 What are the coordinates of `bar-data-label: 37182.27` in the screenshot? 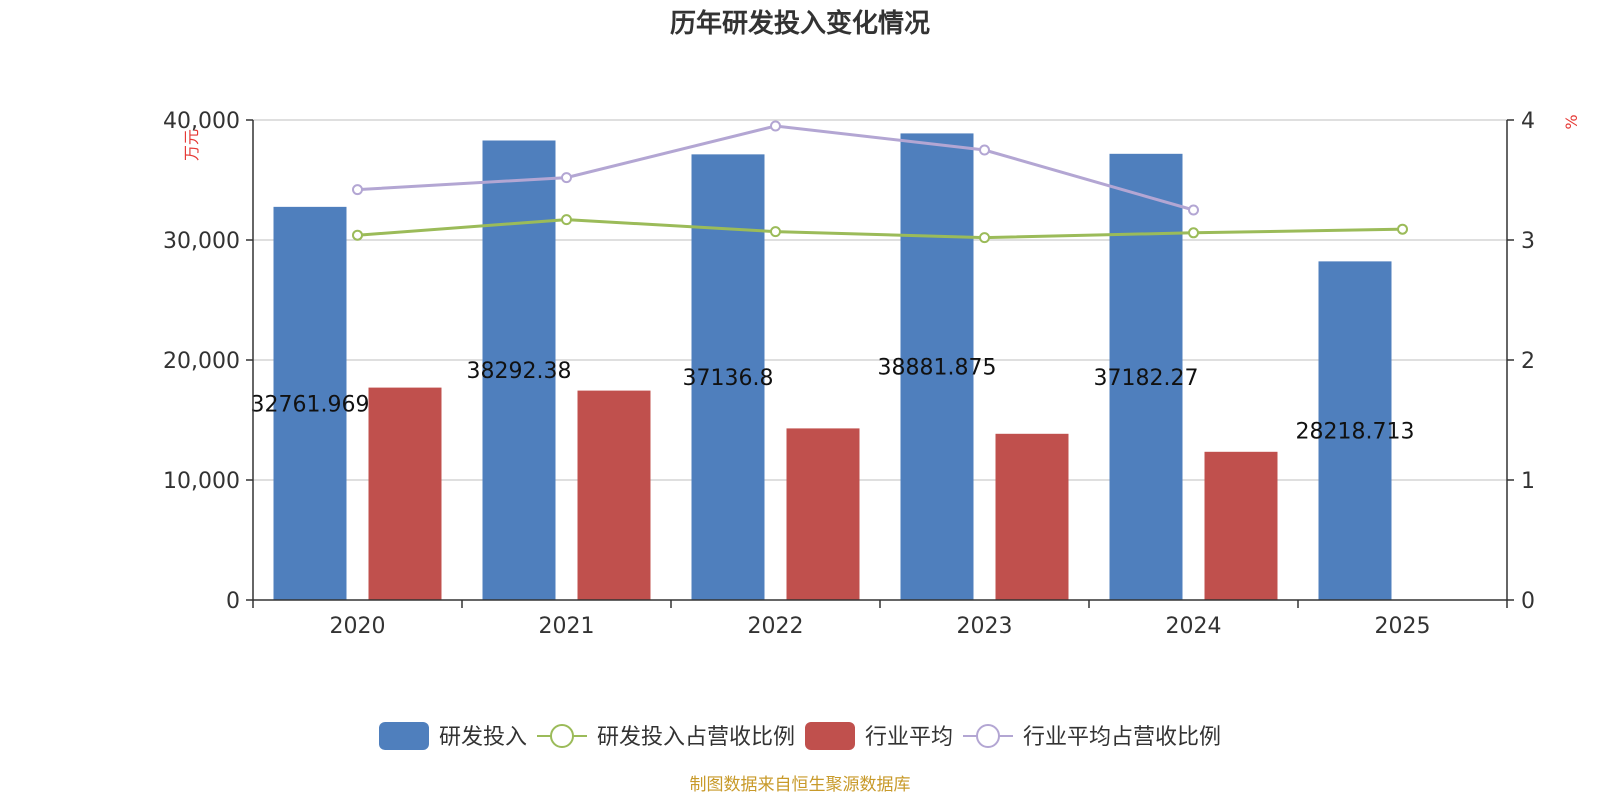 It's located at (1146, 378).